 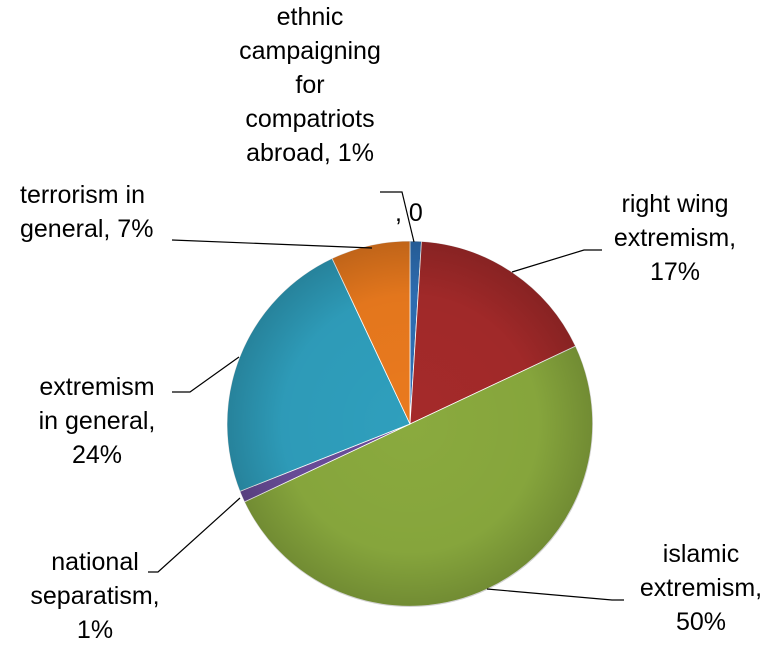 What do you see at coordinates (675, 238) in the screenshot?
I see `data-label-right-wing: right wing extremism, 17%` at bounding box center [675, 238].